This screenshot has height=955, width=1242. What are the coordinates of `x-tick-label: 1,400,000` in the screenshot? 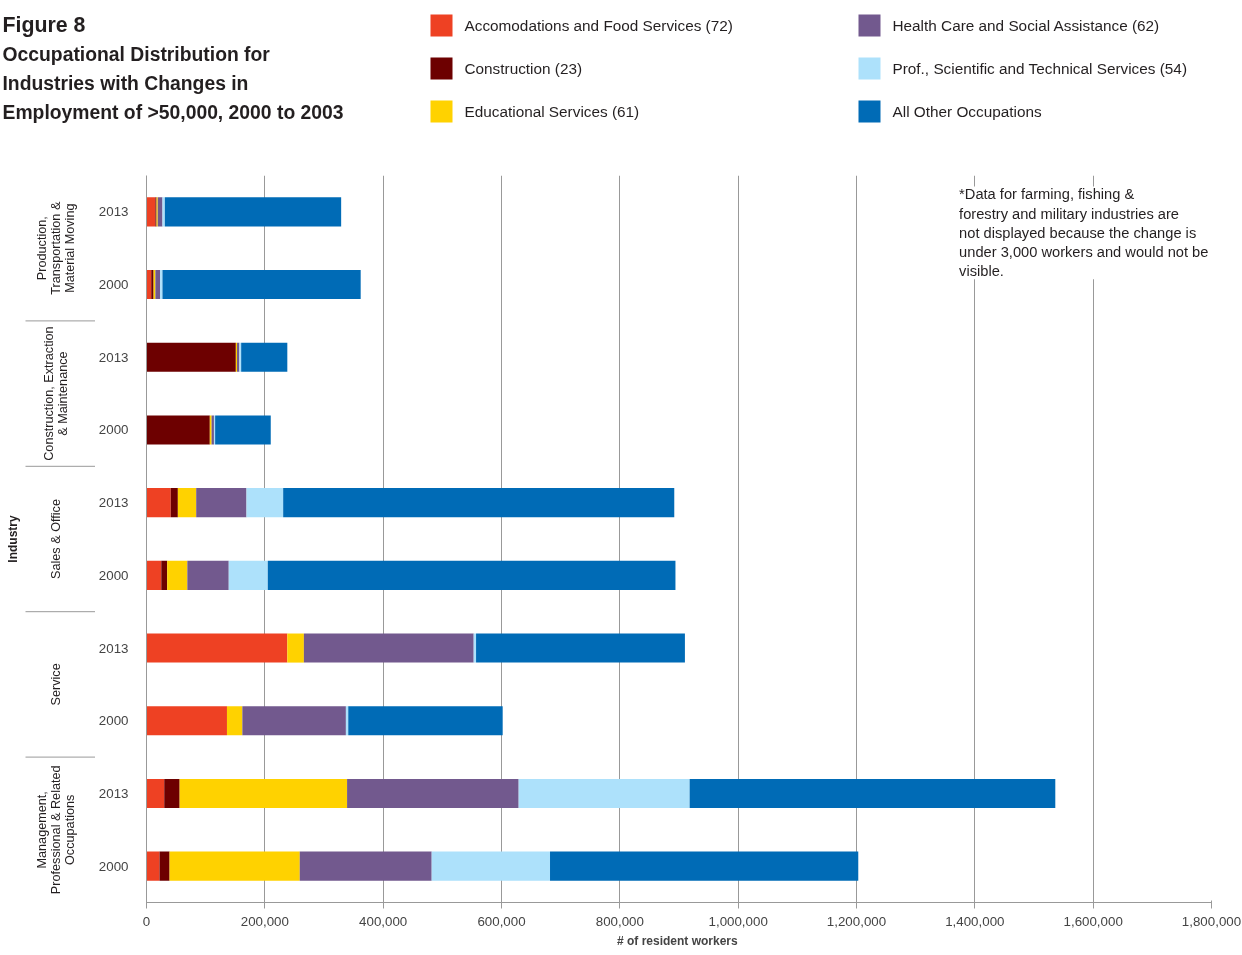 It's located at (975, 921).